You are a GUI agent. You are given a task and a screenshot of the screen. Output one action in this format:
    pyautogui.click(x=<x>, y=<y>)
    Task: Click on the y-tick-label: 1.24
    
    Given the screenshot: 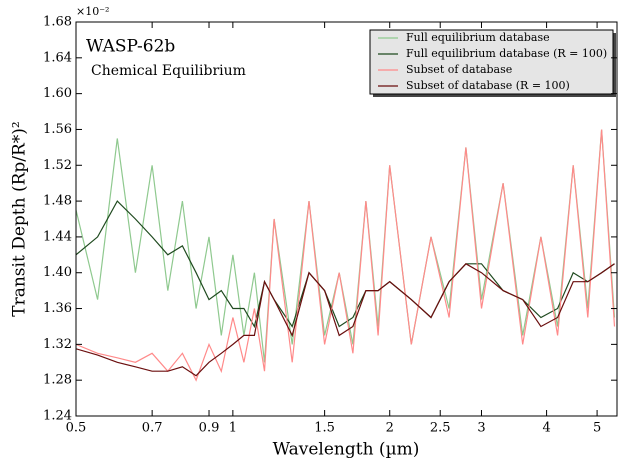 What is the action you would take?
    pyautogui.click(x=57, y=416)
    